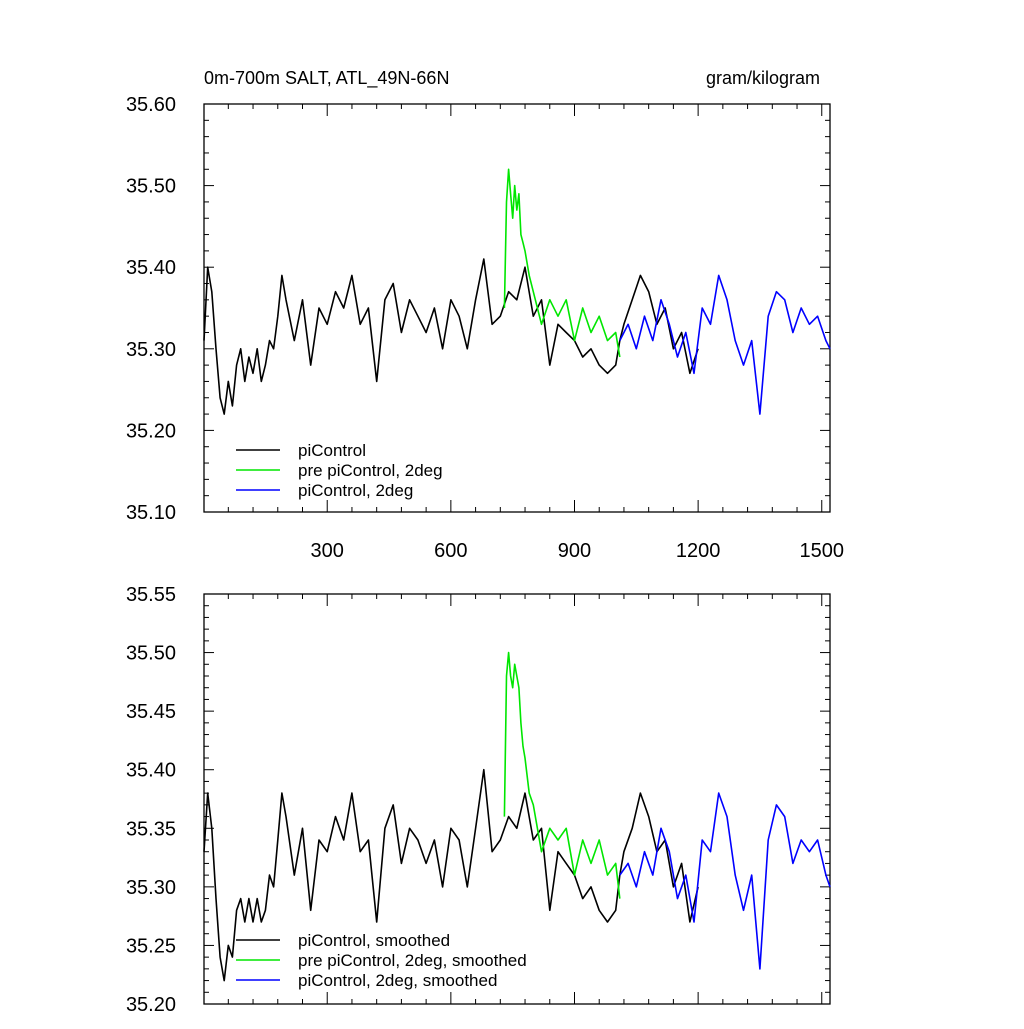 The image size is (1024, 1029). I want to click on chart-title: 0m-700m SALT, ATL_49N-66N, so click(326, 78).